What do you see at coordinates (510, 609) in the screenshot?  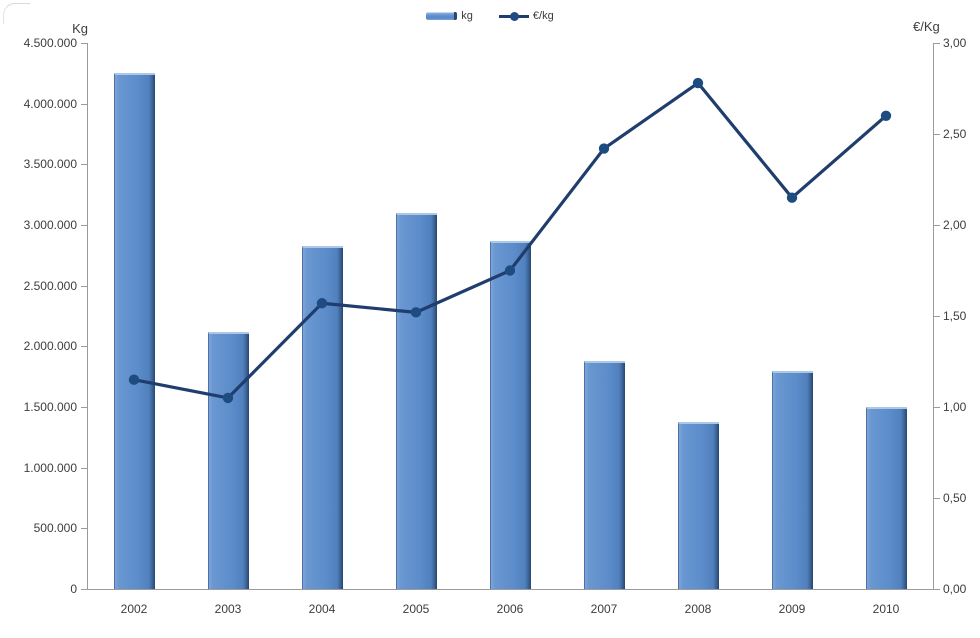 I see `x-axis-category-label: 2006` at bounding box center [510, 609].